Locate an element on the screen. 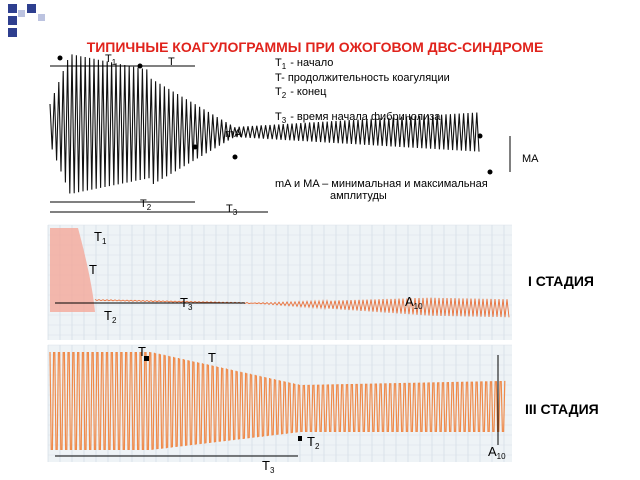 This screenshot has height=480, width=640. label: III СТАДИЯ is located at coordinates (562, 409).